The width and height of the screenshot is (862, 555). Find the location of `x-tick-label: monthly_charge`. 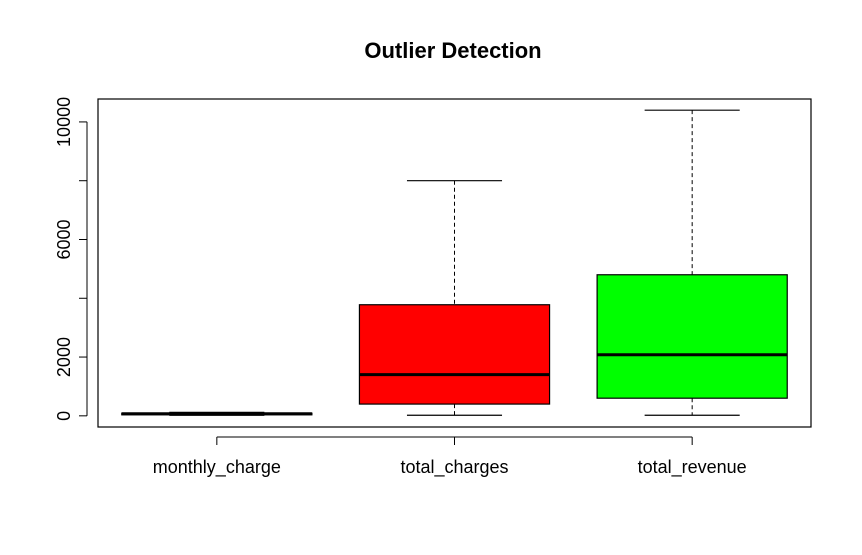

x-tick-label: monthly_charge is located at coordinates (217, 467).